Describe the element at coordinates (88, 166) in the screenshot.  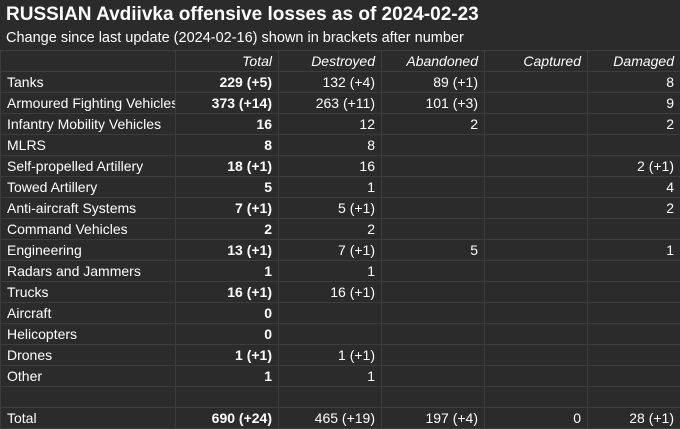
I see `cell-category: Self-propelled Artillery` at that location.